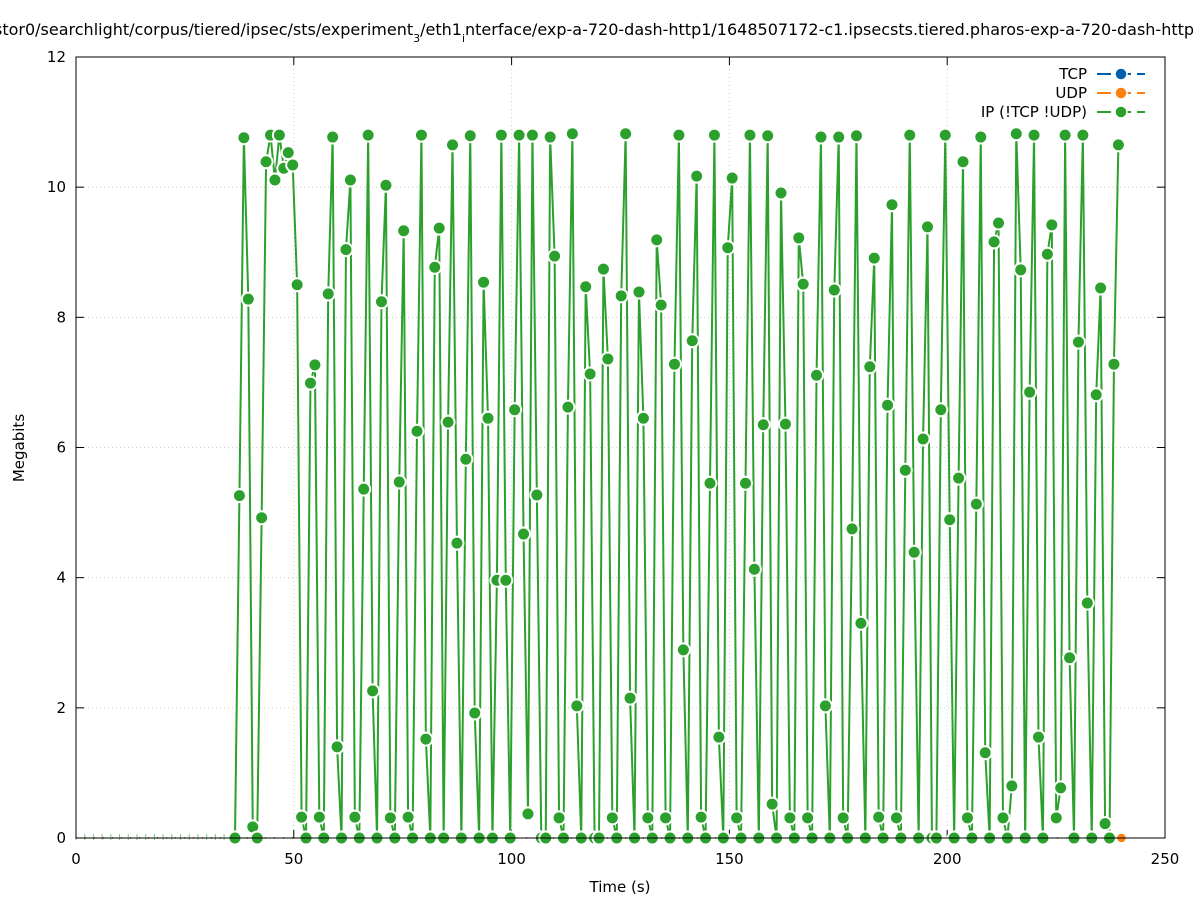 This screenshot has width=1197, height=904. I want to click on x-tick-label: 50, so click(293, 859).